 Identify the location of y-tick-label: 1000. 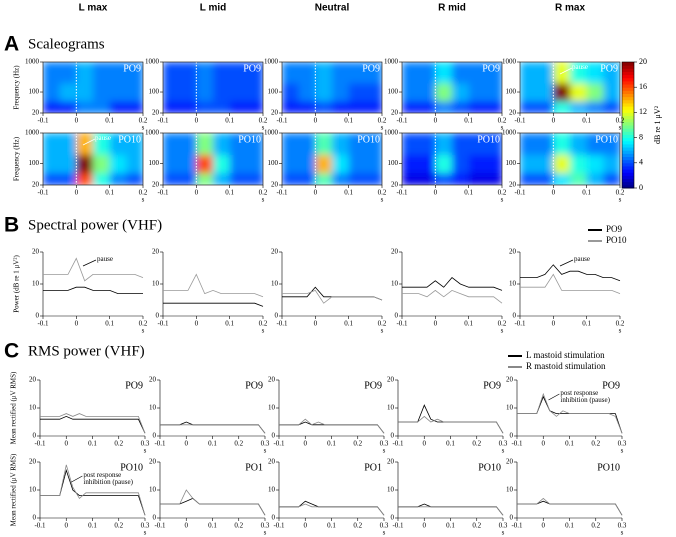
(391, 62).